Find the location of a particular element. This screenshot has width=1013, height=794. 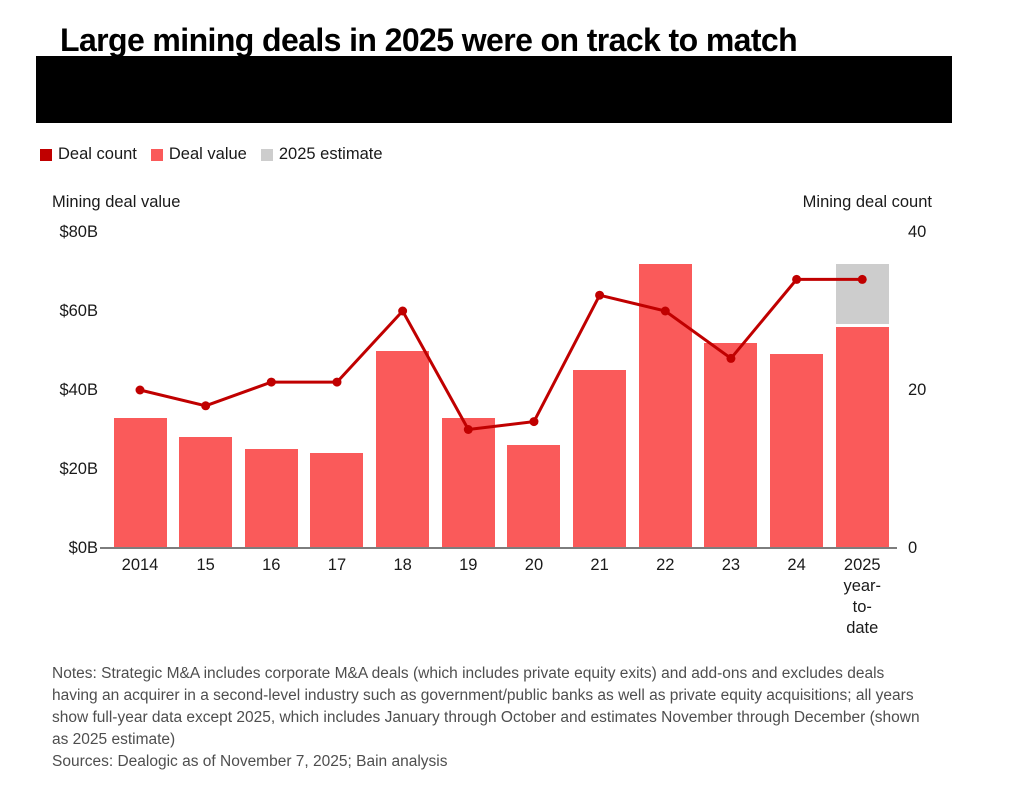

y-tick-label-left: $60B is located at coordinates (78, 311).